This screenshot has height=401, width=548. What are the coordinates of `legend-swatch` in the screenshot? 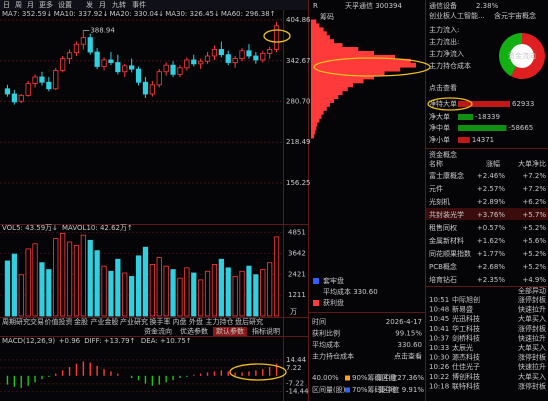 It's located at (316, 303).